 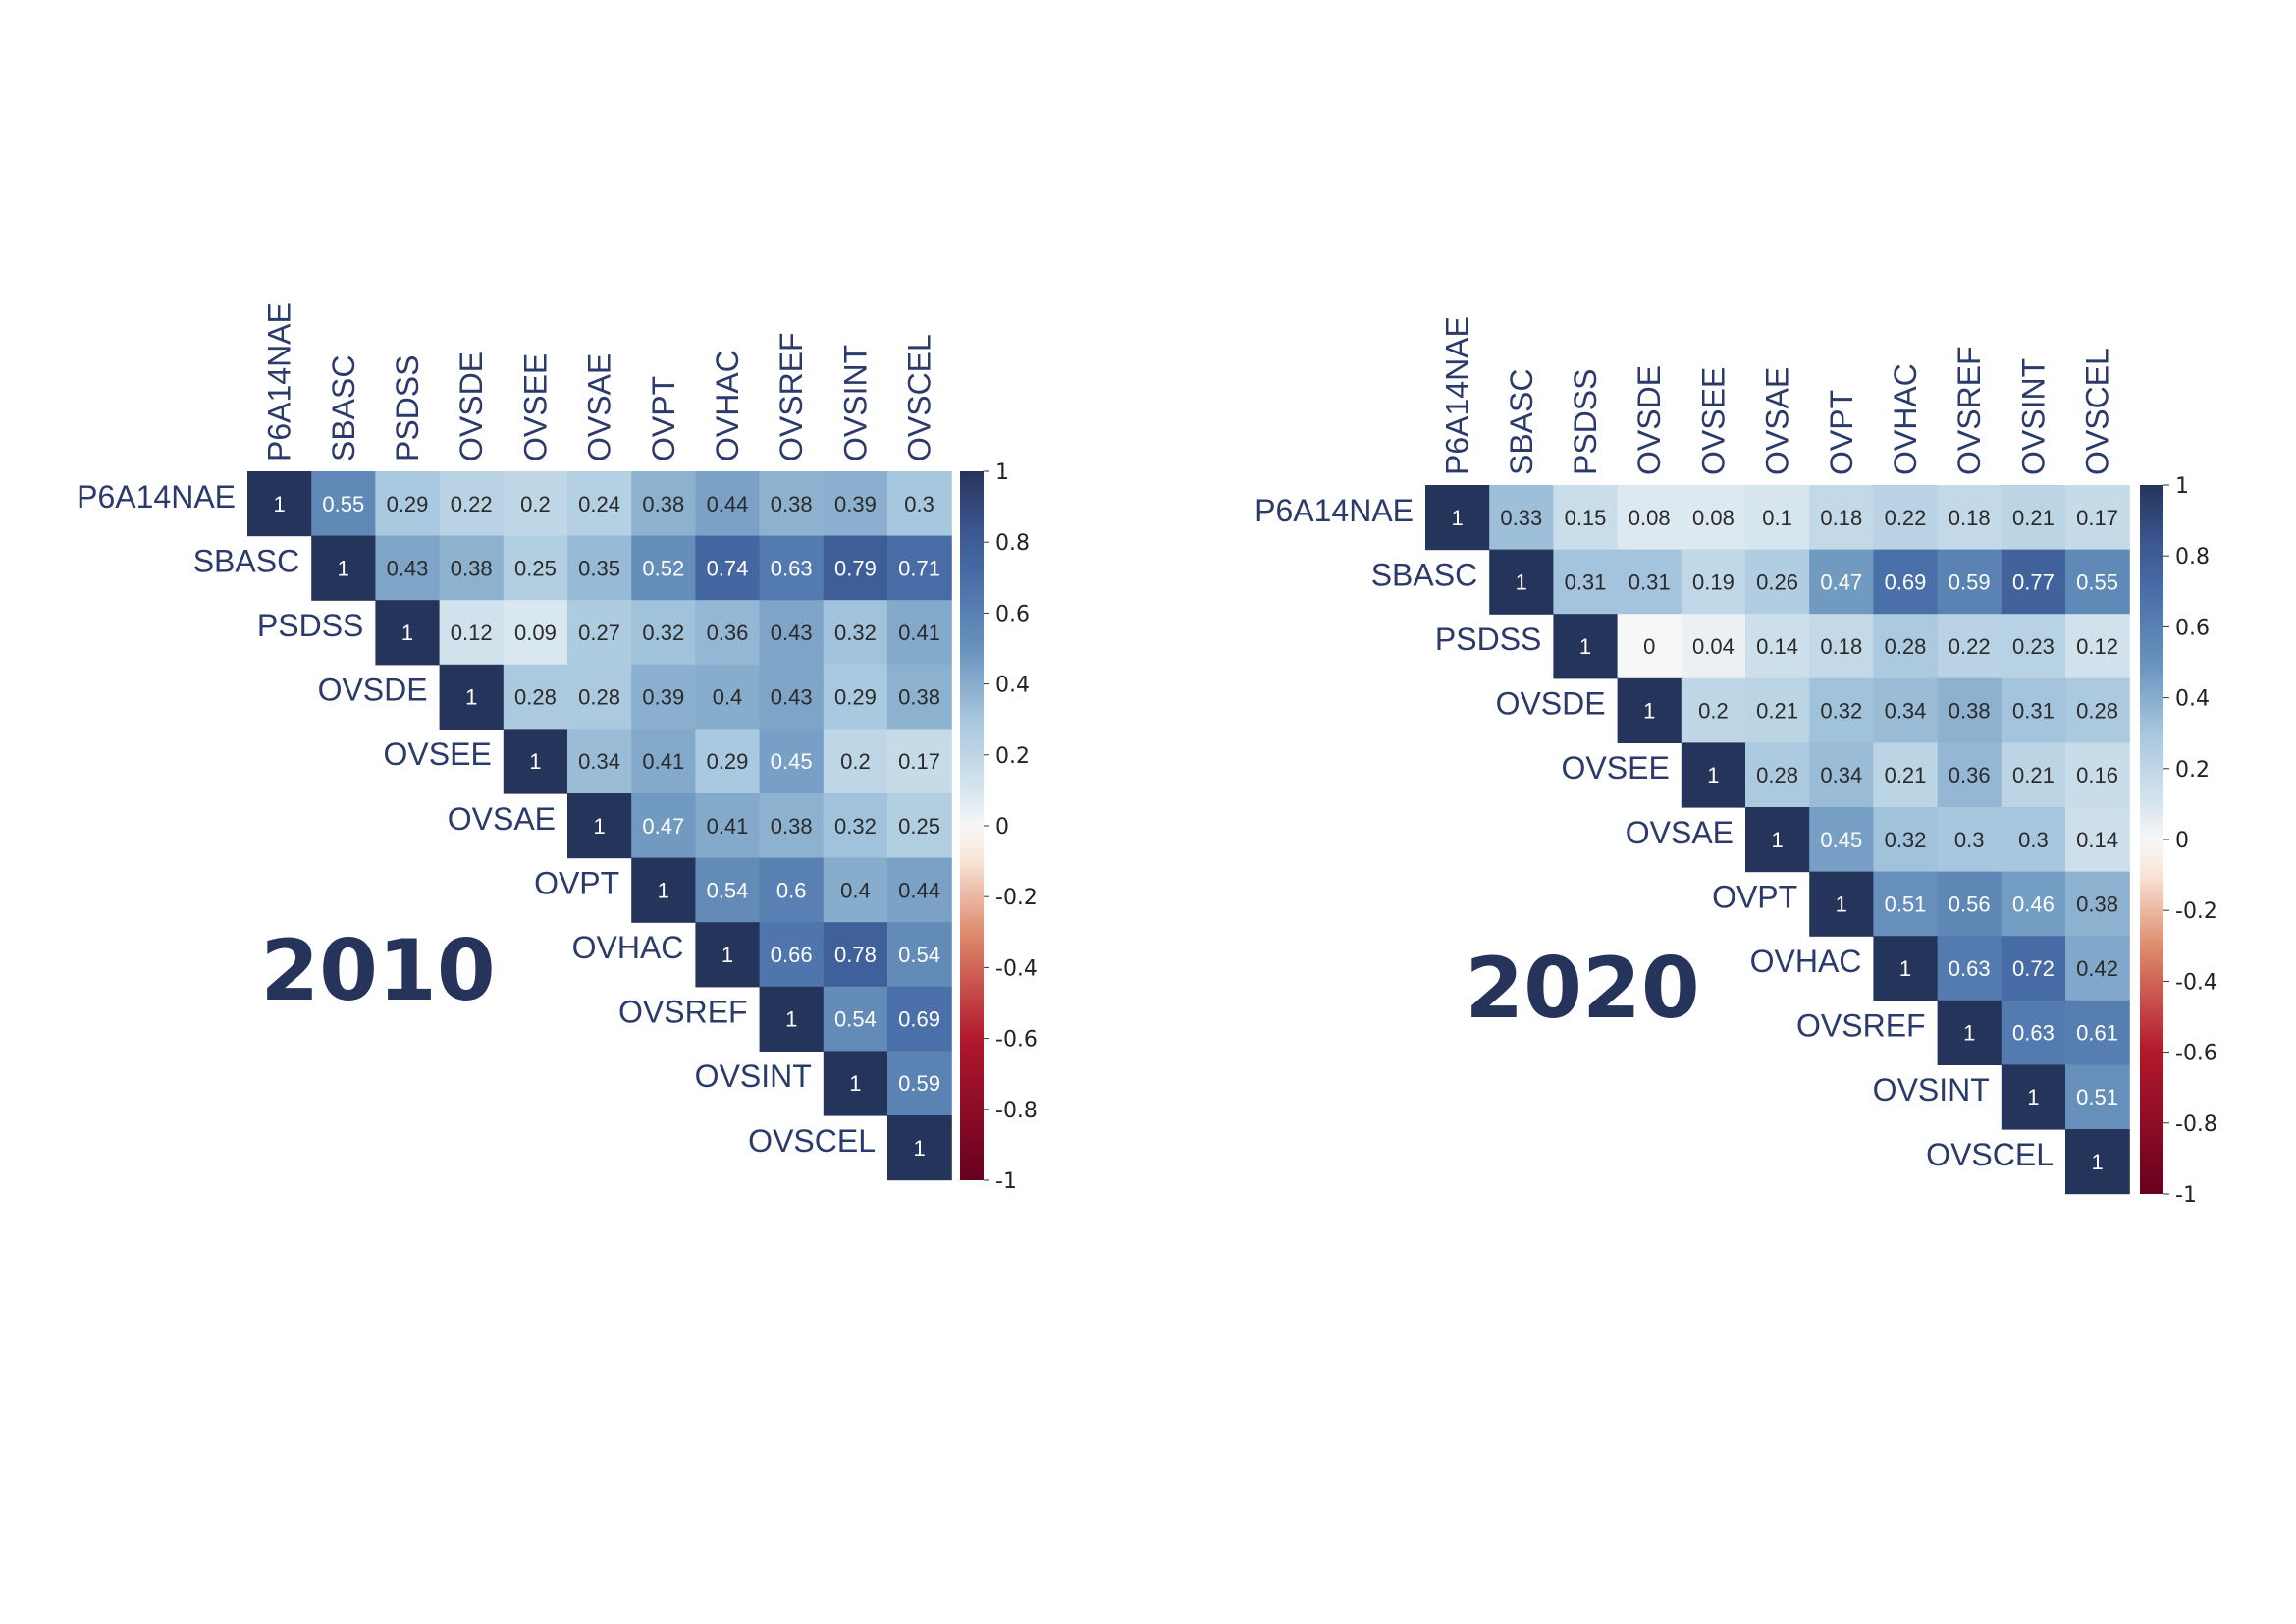 I want to click on column-label: OVHAC, so click(x=1905, y=419).